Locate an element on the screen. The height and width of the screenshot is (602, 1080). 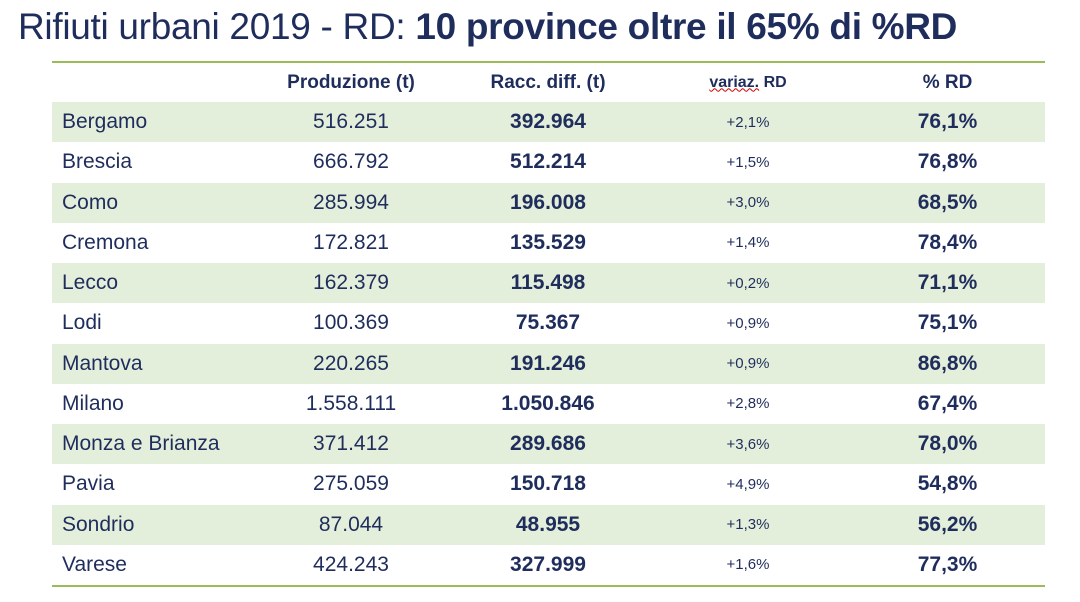
table-row: Lecco 162.379 115.498 +0,2% 71,1% is located at coordinates (548, 283).